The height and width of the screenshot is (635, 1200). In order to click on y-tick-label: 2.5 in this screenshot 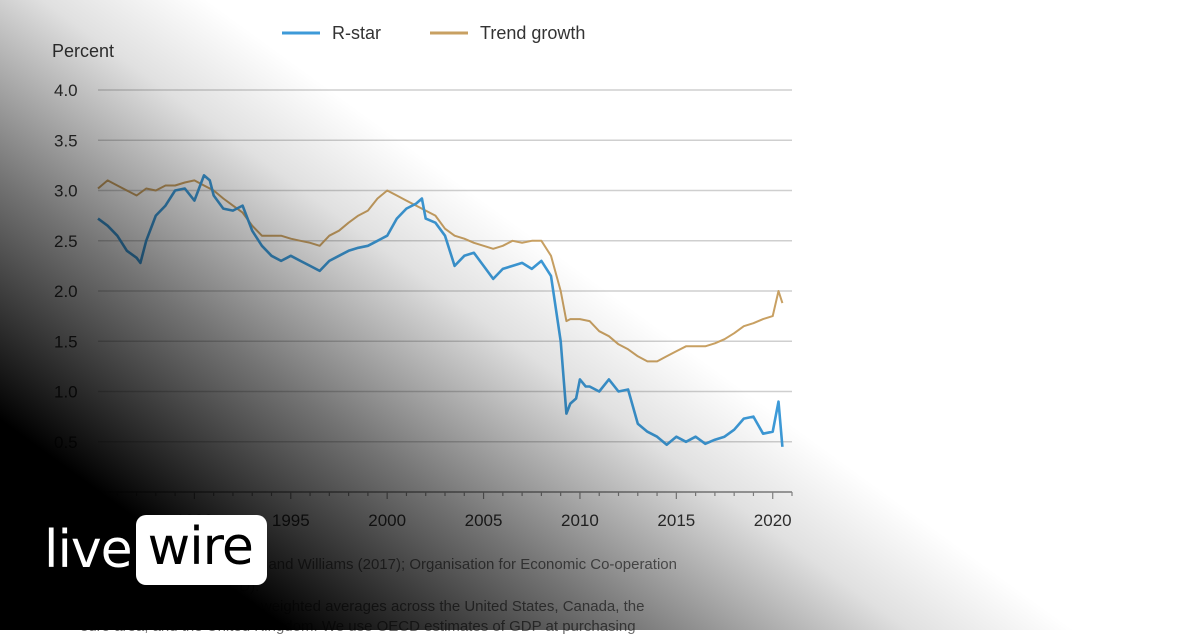, I will do `click(66, 241)`.